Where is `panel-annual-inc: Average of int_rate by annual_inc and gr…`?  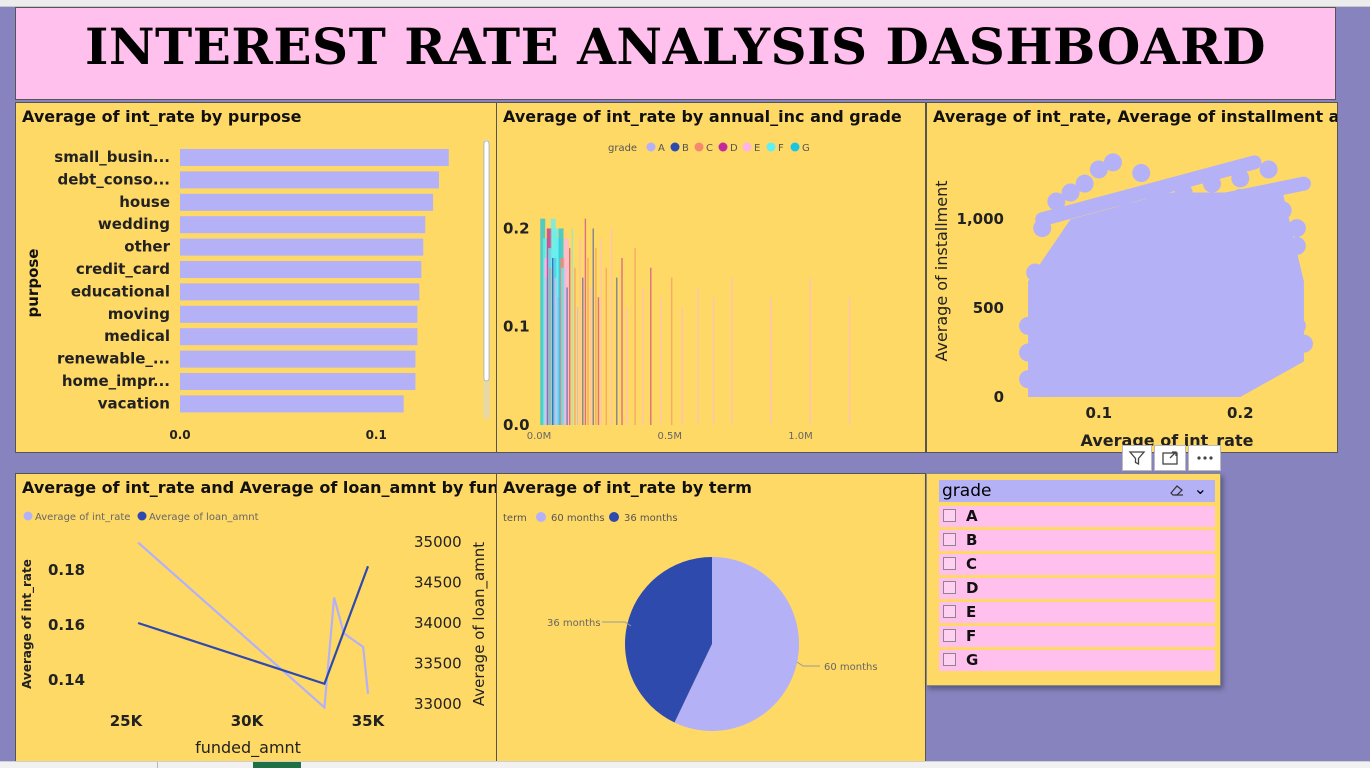 panel-annual-inc: Average of int_rate by annual_inc and gr… is located at coordinates (711, 277).